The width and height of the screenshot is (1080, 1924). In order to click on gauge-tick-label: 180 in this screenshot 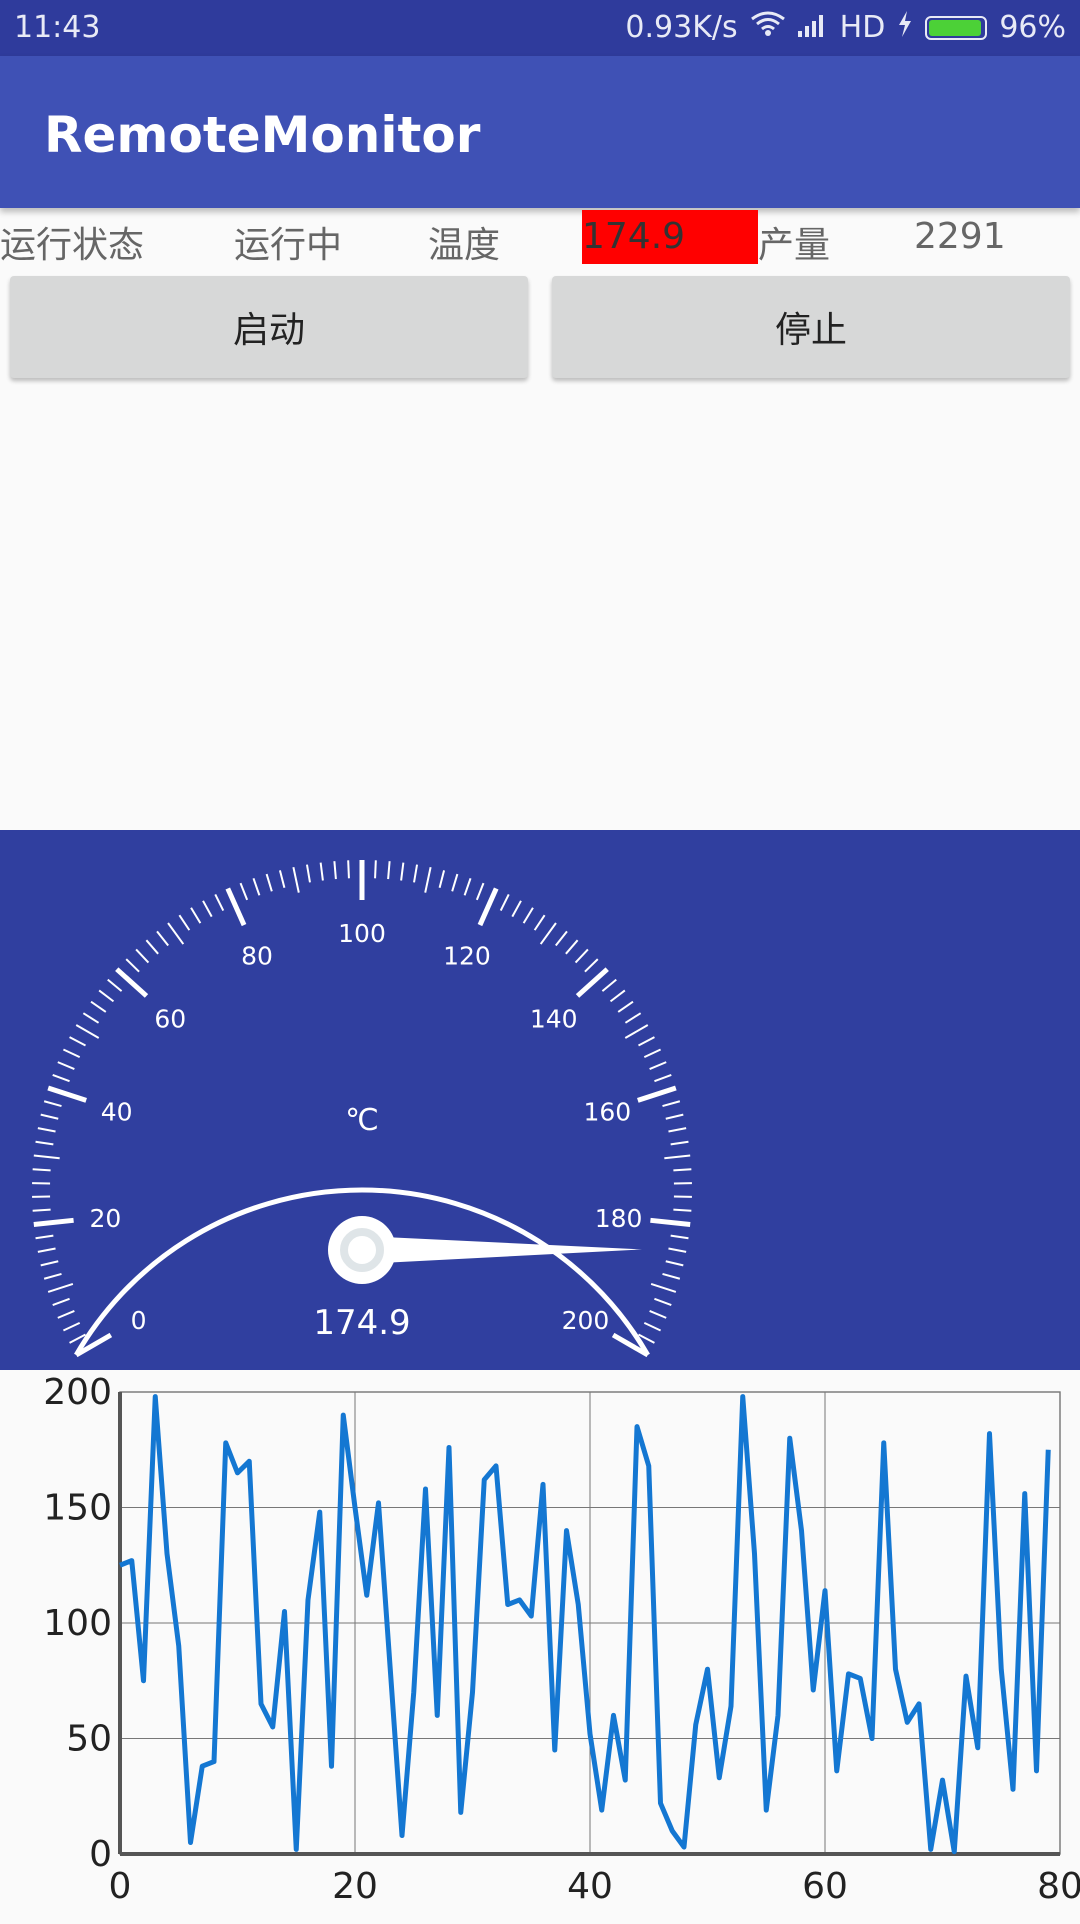, I will do `click(619, 1218)`.